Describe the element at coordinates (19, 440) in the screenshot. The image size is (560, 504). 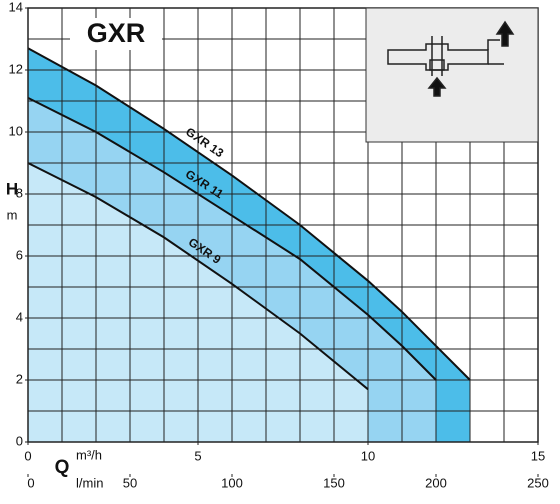
I see `y-tick-label: 0` at that location.